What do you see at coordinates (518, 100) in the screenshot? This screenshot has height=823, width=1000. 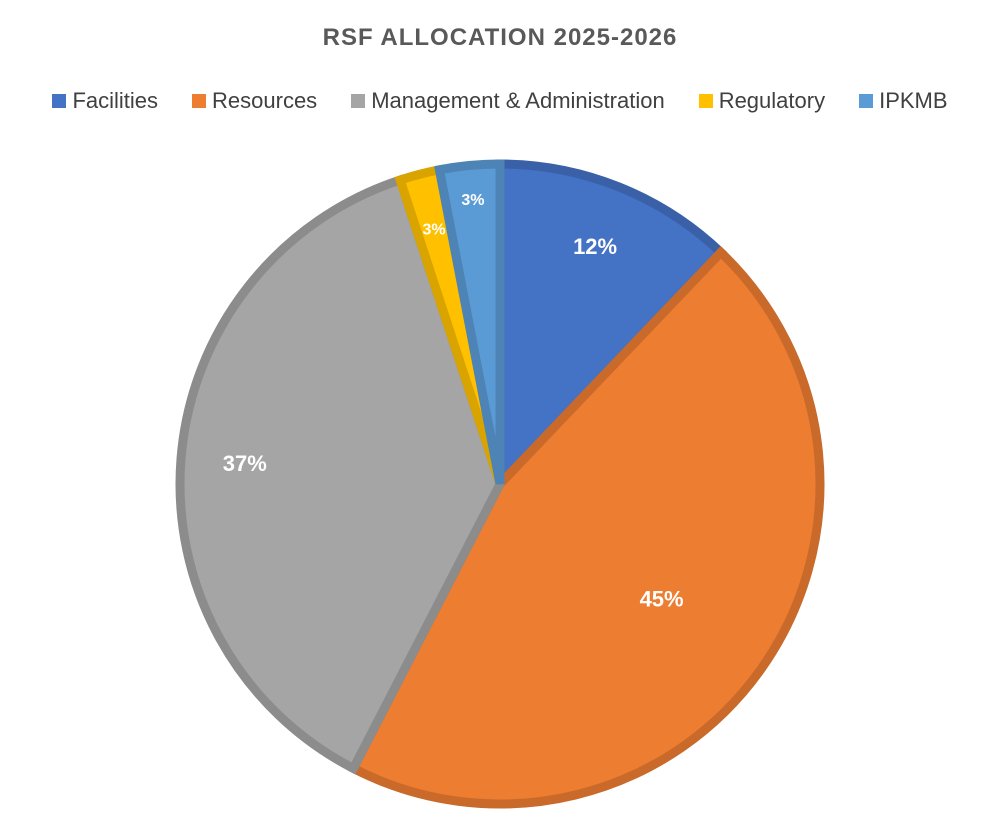 I see `legend-label-management-administration: Management & Administration` at bounding box center [518, 100].